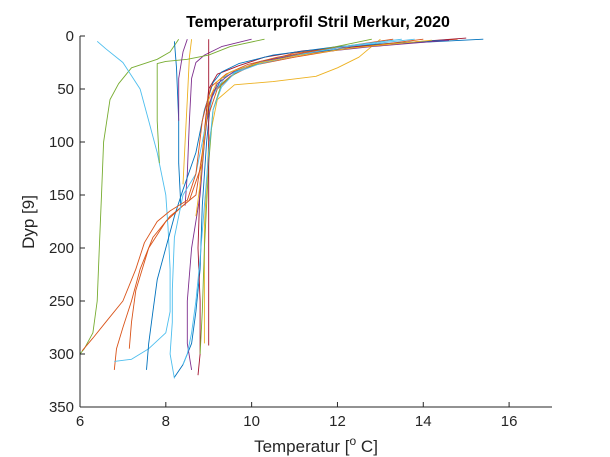 The width and height of the screenshot is (610, 457). I want to click on y-tick-label: 0, so click(70, 36).